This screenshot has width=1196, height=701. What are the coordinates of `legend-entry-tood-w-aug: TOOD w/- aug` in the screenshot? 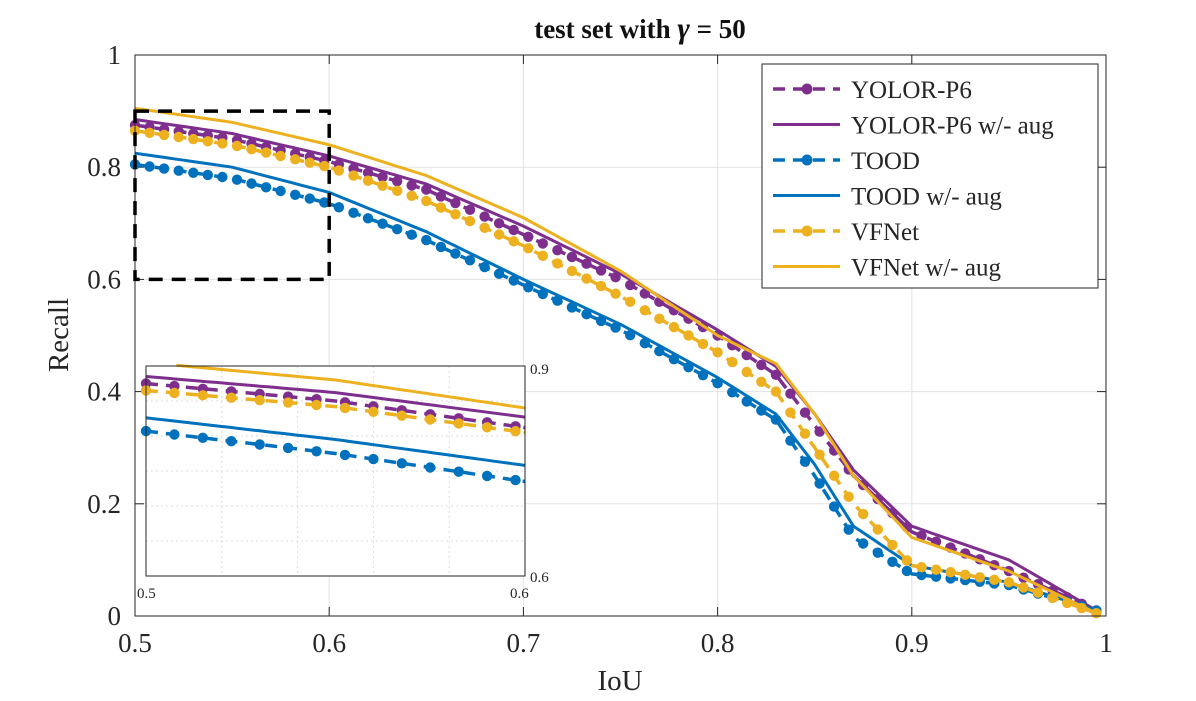 It's located at (887, 197).